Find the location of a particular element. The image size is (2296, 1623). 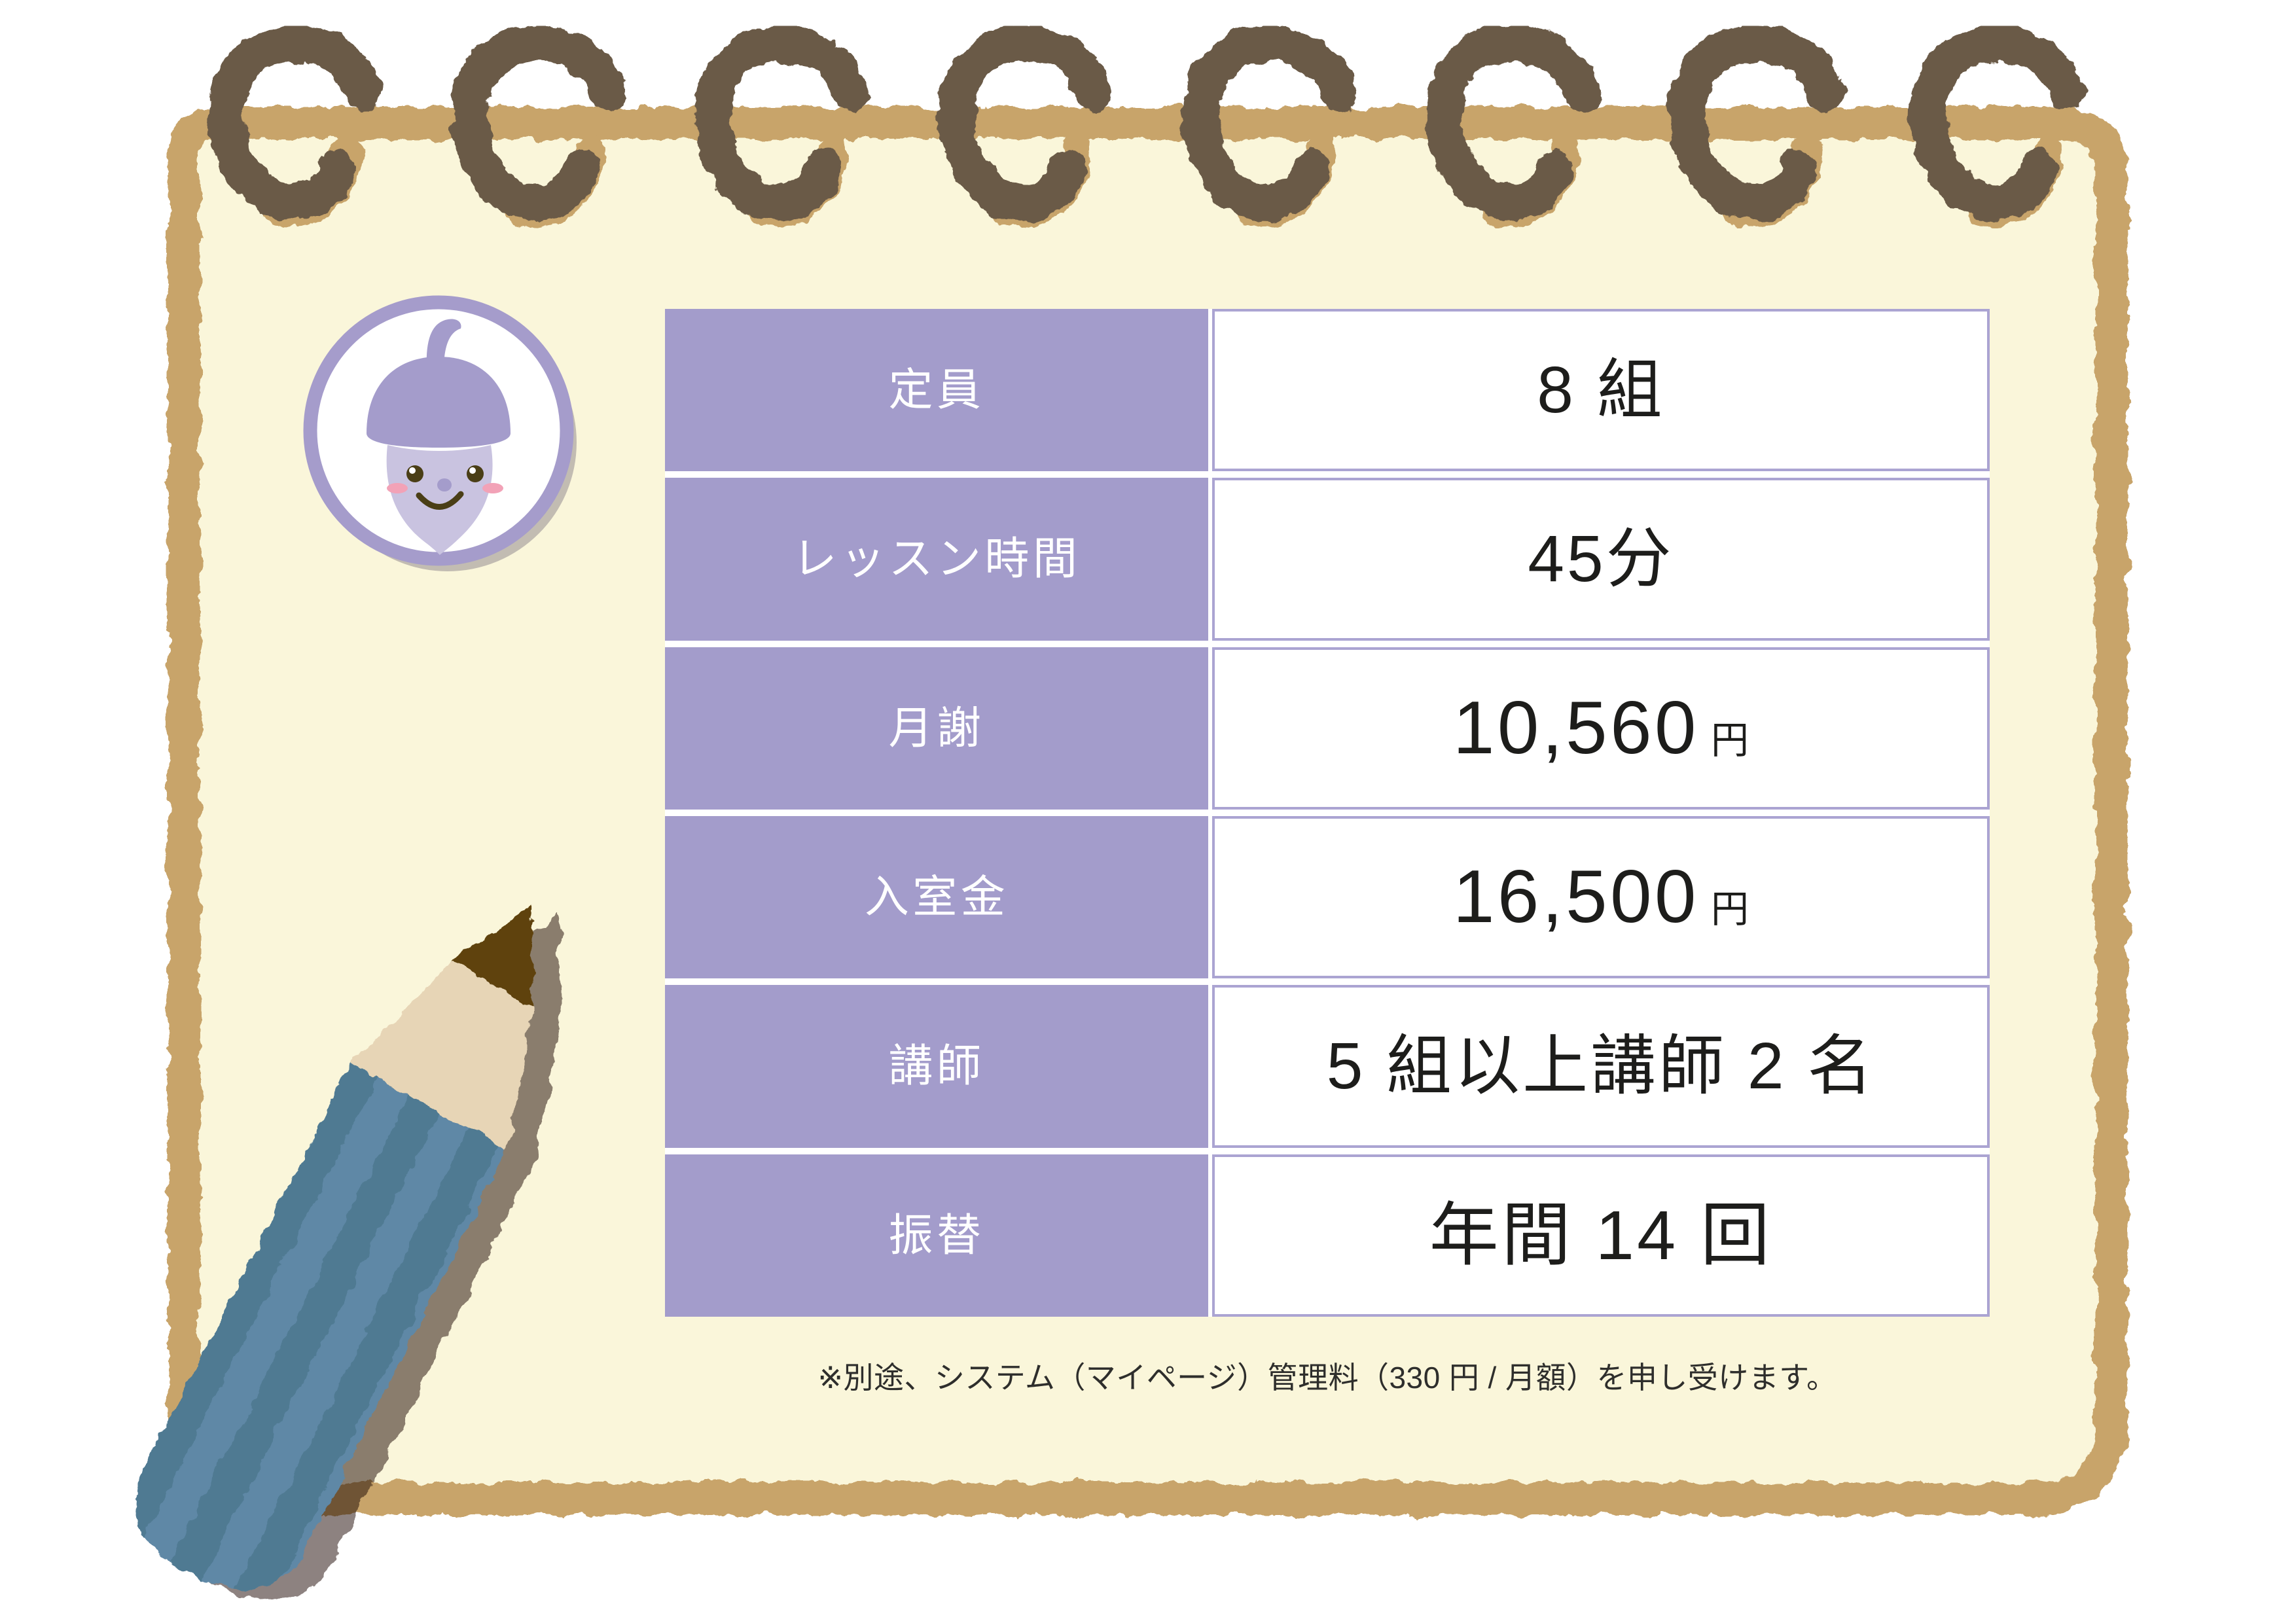

system-fee-footnote: ※別途、システム（マイページ）管理料（330 円 / 月額）を申し受けます。 is located at coordinates (1327, 1378).